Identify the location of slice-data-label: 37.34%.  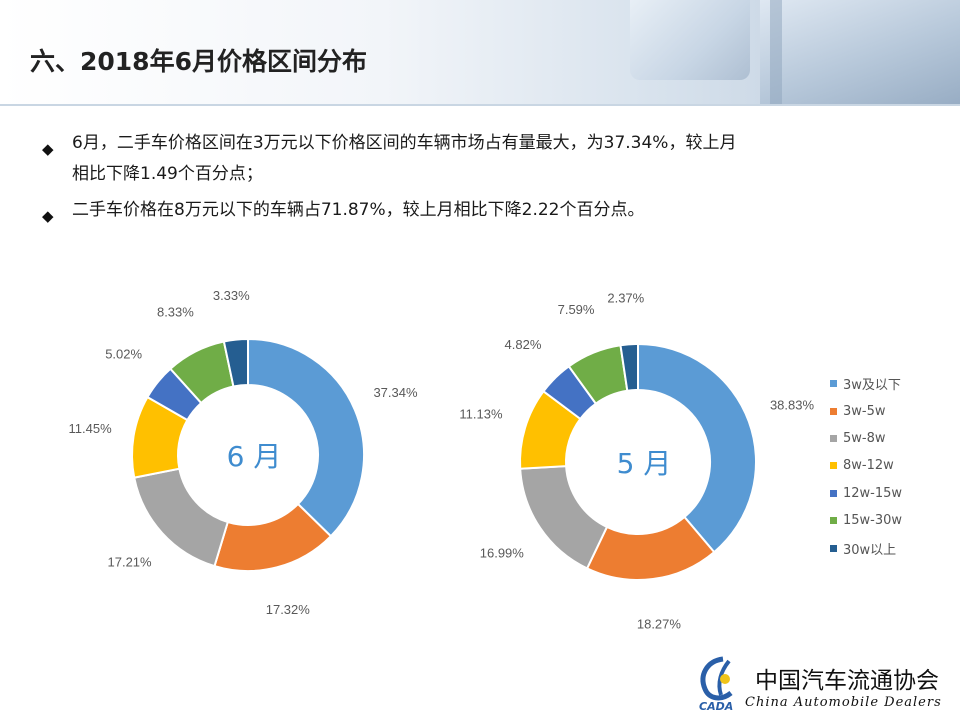
(395, 392).